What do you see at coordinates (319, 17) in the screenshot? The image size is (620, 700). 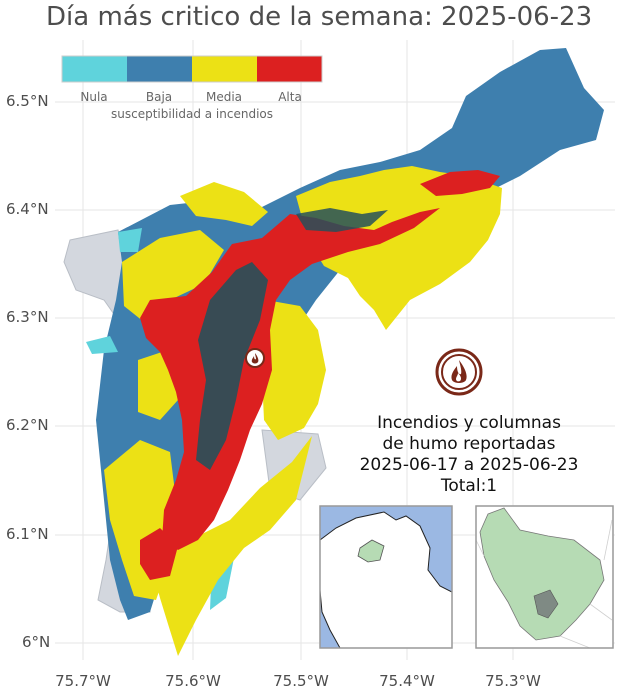 I see `map-title: Día más critico de la semana: 2025-06-23` at bounding box center [319, 17].